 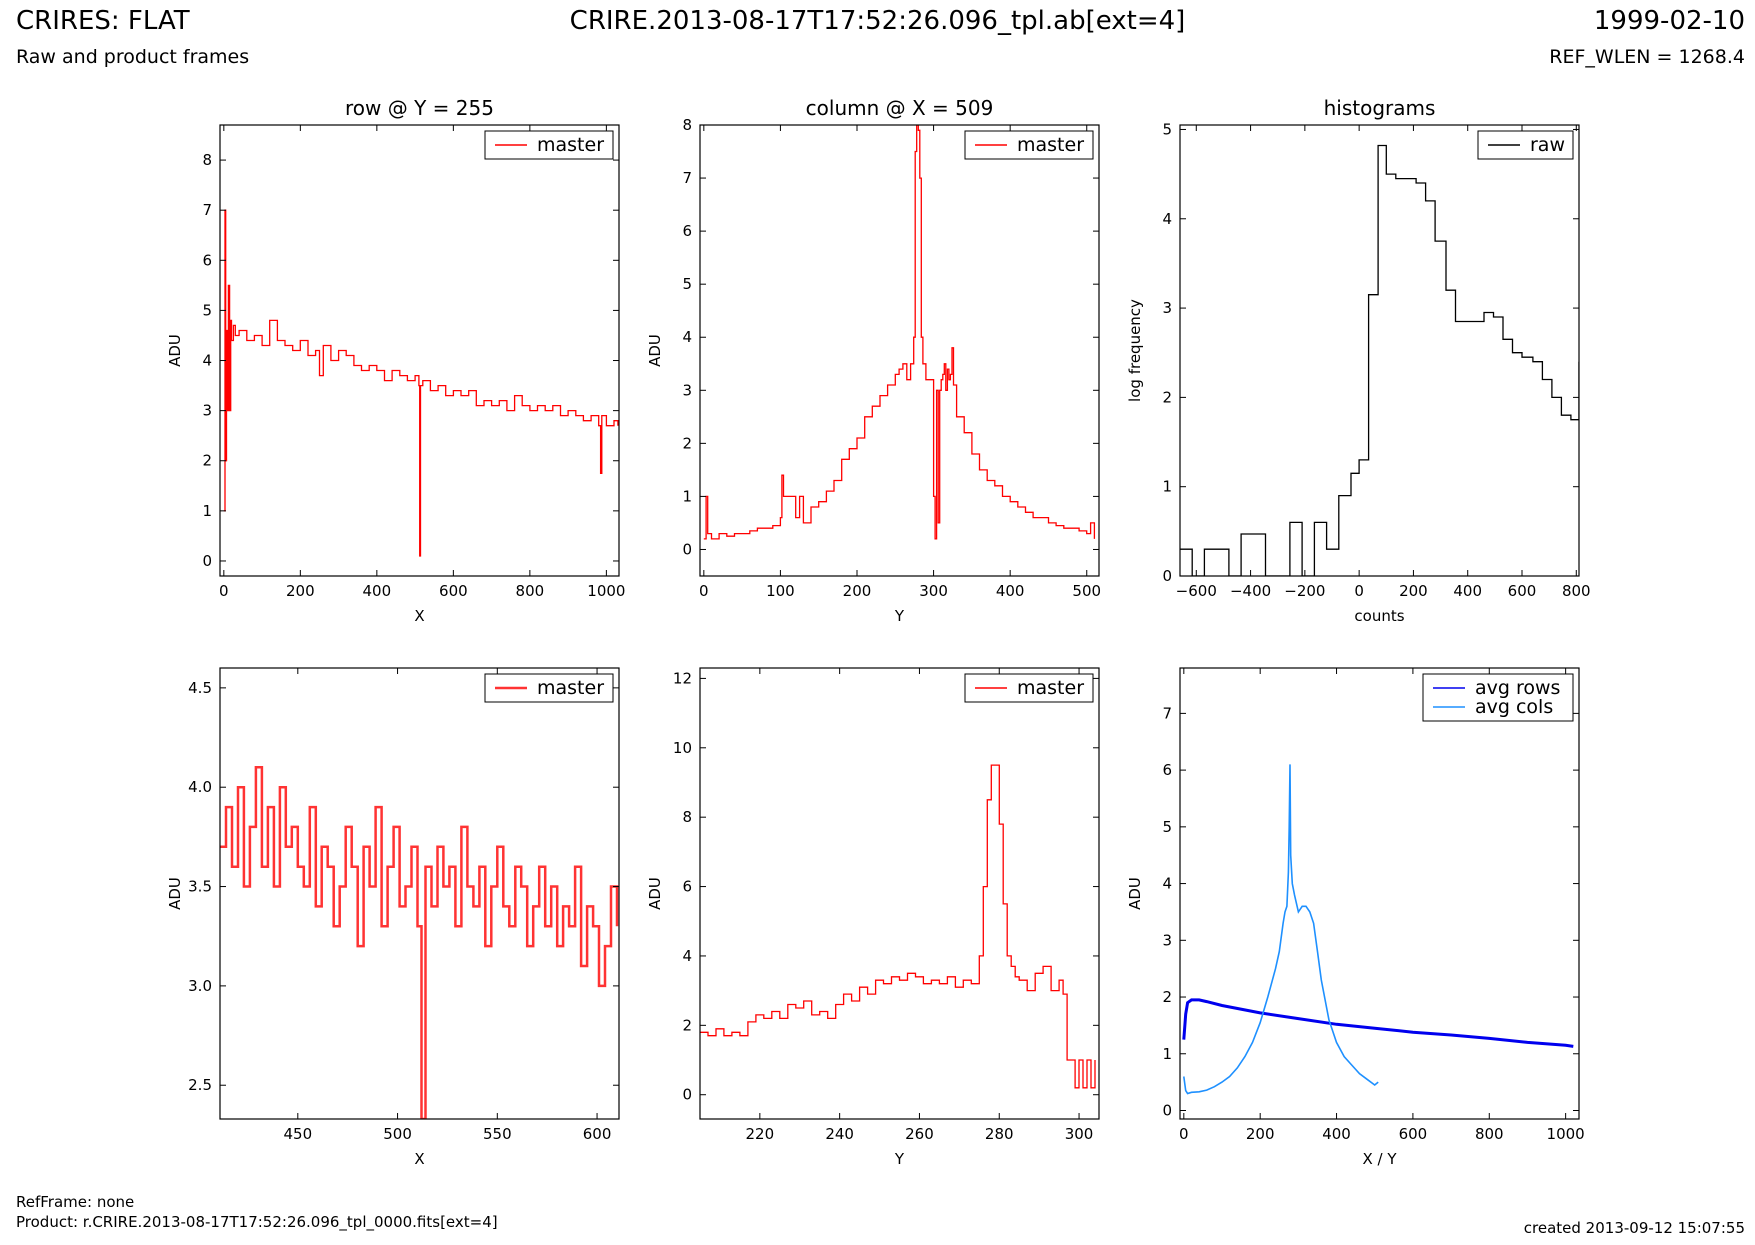 What do you see at coordinates (397, 1134) in the screenshot?
I see `x-tick-label: 500` at bounding box center [397, 1134].